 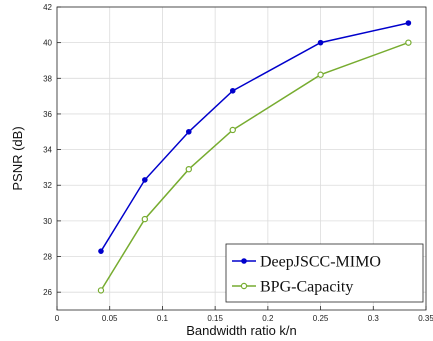 What do you see at coordinates (241, 330) in the screenshot?
I see `x-axis-label: Bandwidth ratio k/n` at bounding box center [241, 330].